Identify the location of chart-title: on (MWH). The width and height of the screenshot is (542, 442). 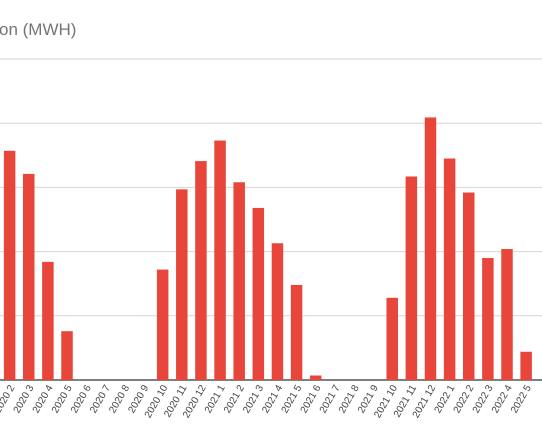
(38, 29).